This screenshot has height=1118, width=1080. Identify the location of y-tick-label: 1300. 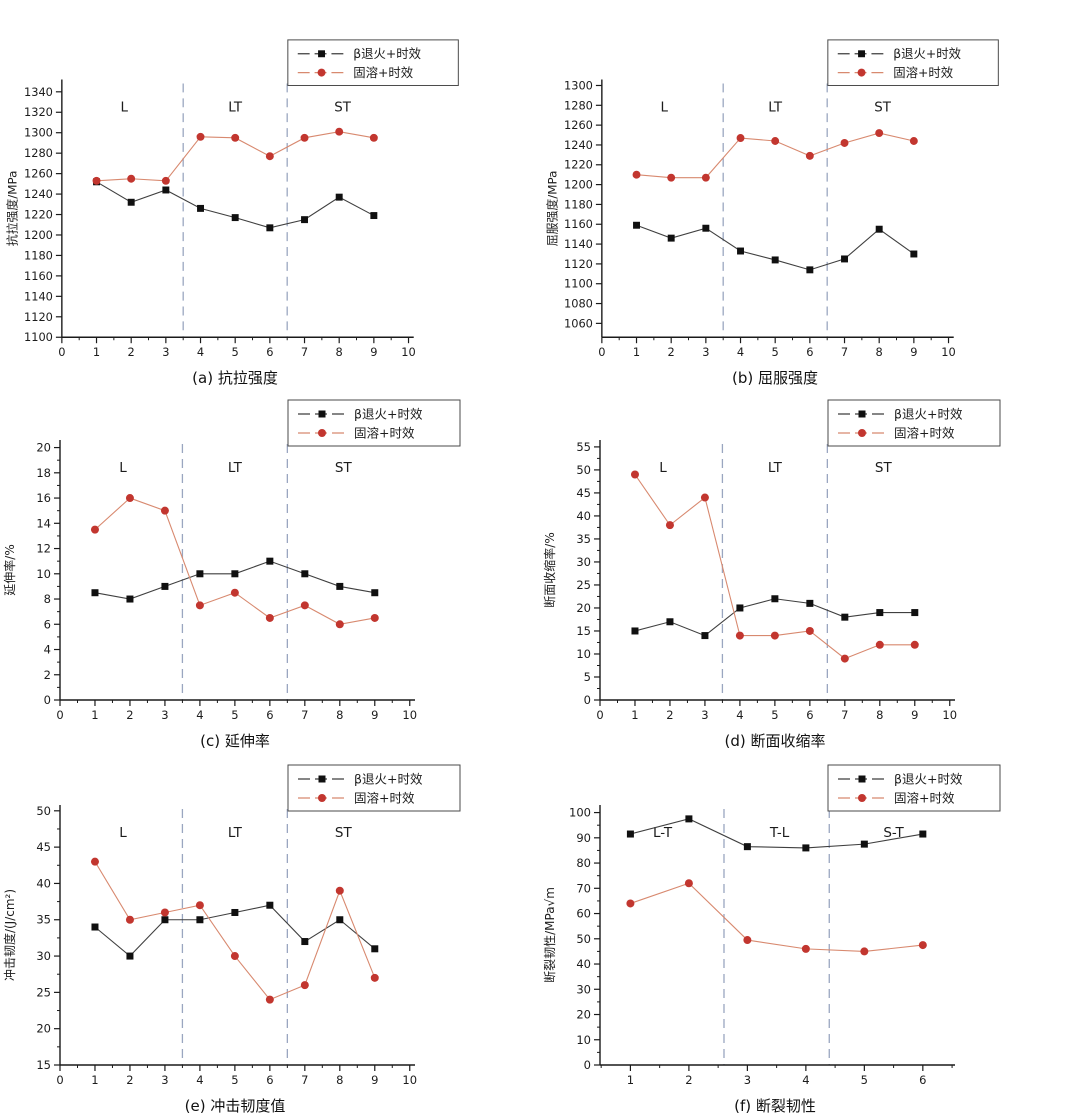
(578, 85).